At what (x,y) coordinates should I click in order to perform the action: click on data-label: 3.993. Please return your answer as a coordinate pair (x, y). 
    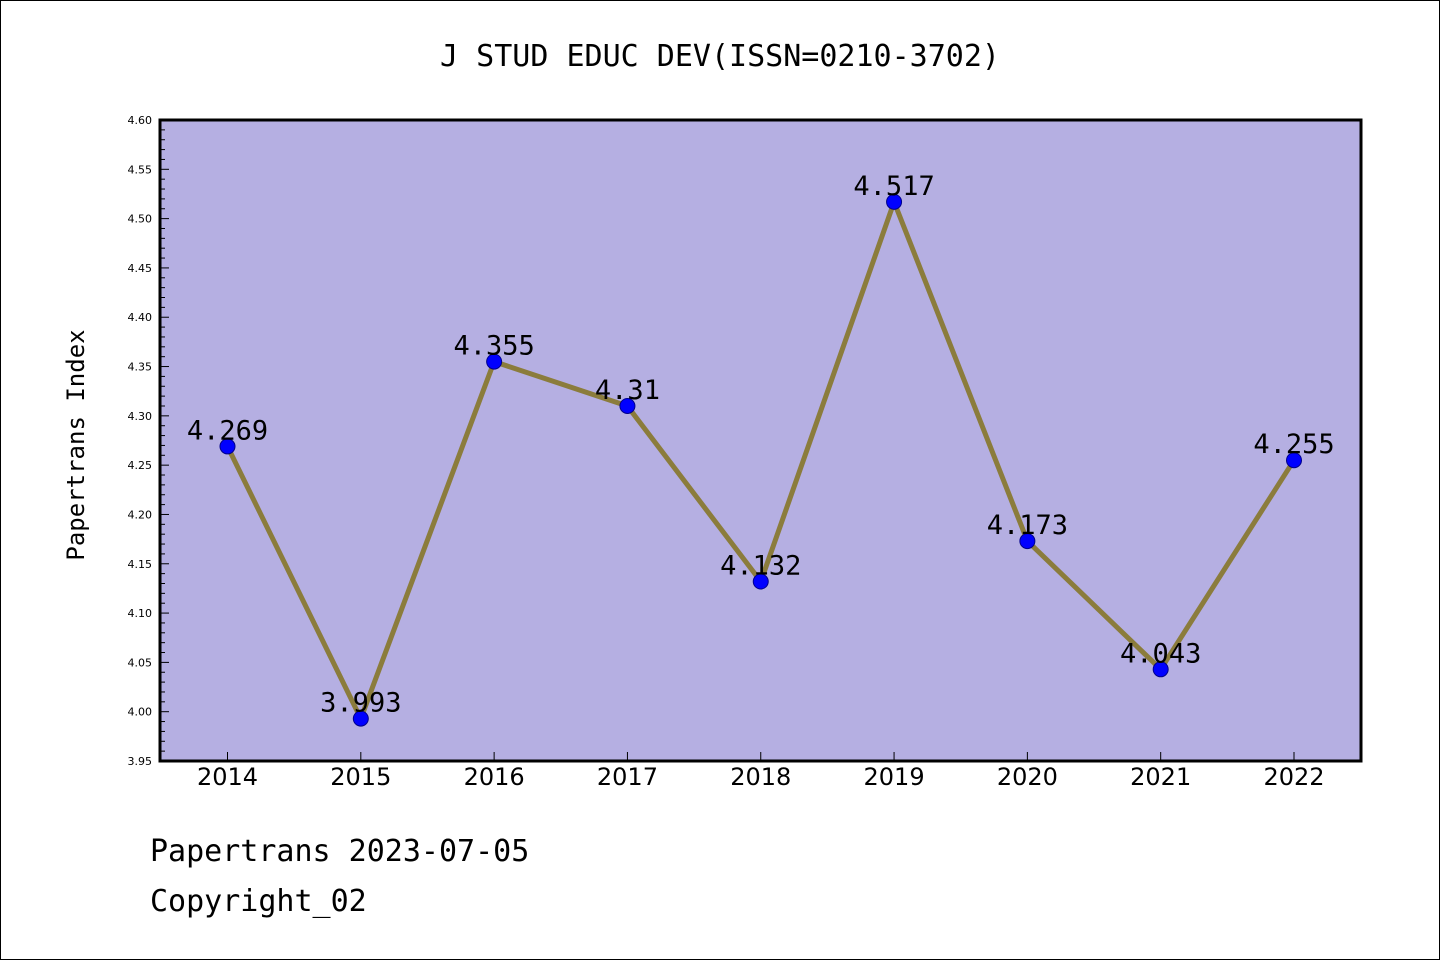
    Looking at the image, I should click on (360, 703).